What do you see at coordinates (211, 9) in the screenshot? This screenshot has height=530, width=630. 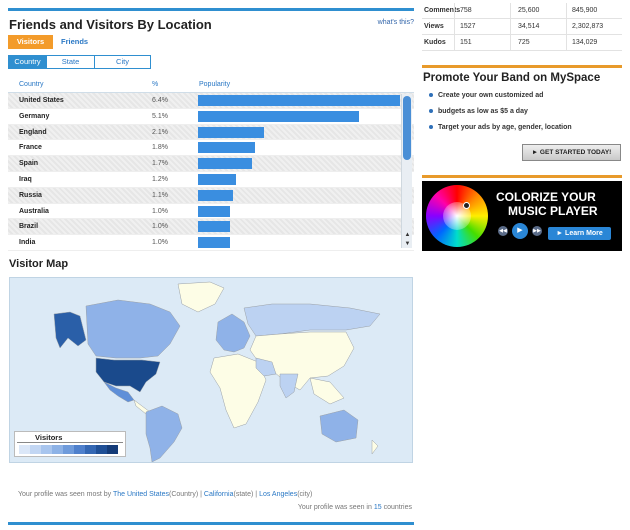 I see `top-divider` at bounding box center [211, 9].